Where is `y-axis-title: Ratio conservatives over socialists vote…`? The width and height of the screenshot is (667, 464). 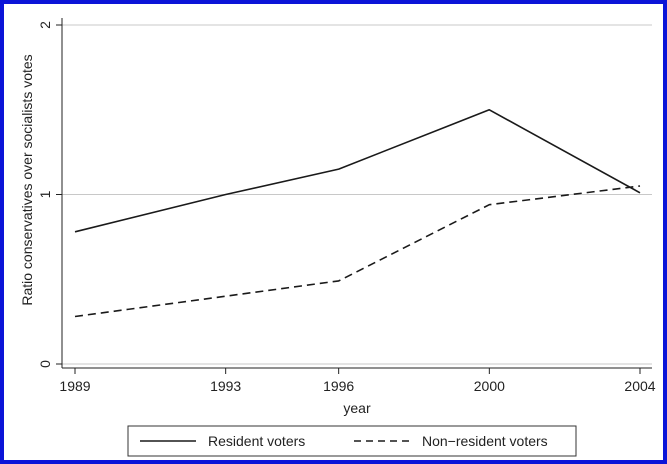
y-axis-title: Ratio conservatives over socialists vote… is located at coordinates (27, 179).